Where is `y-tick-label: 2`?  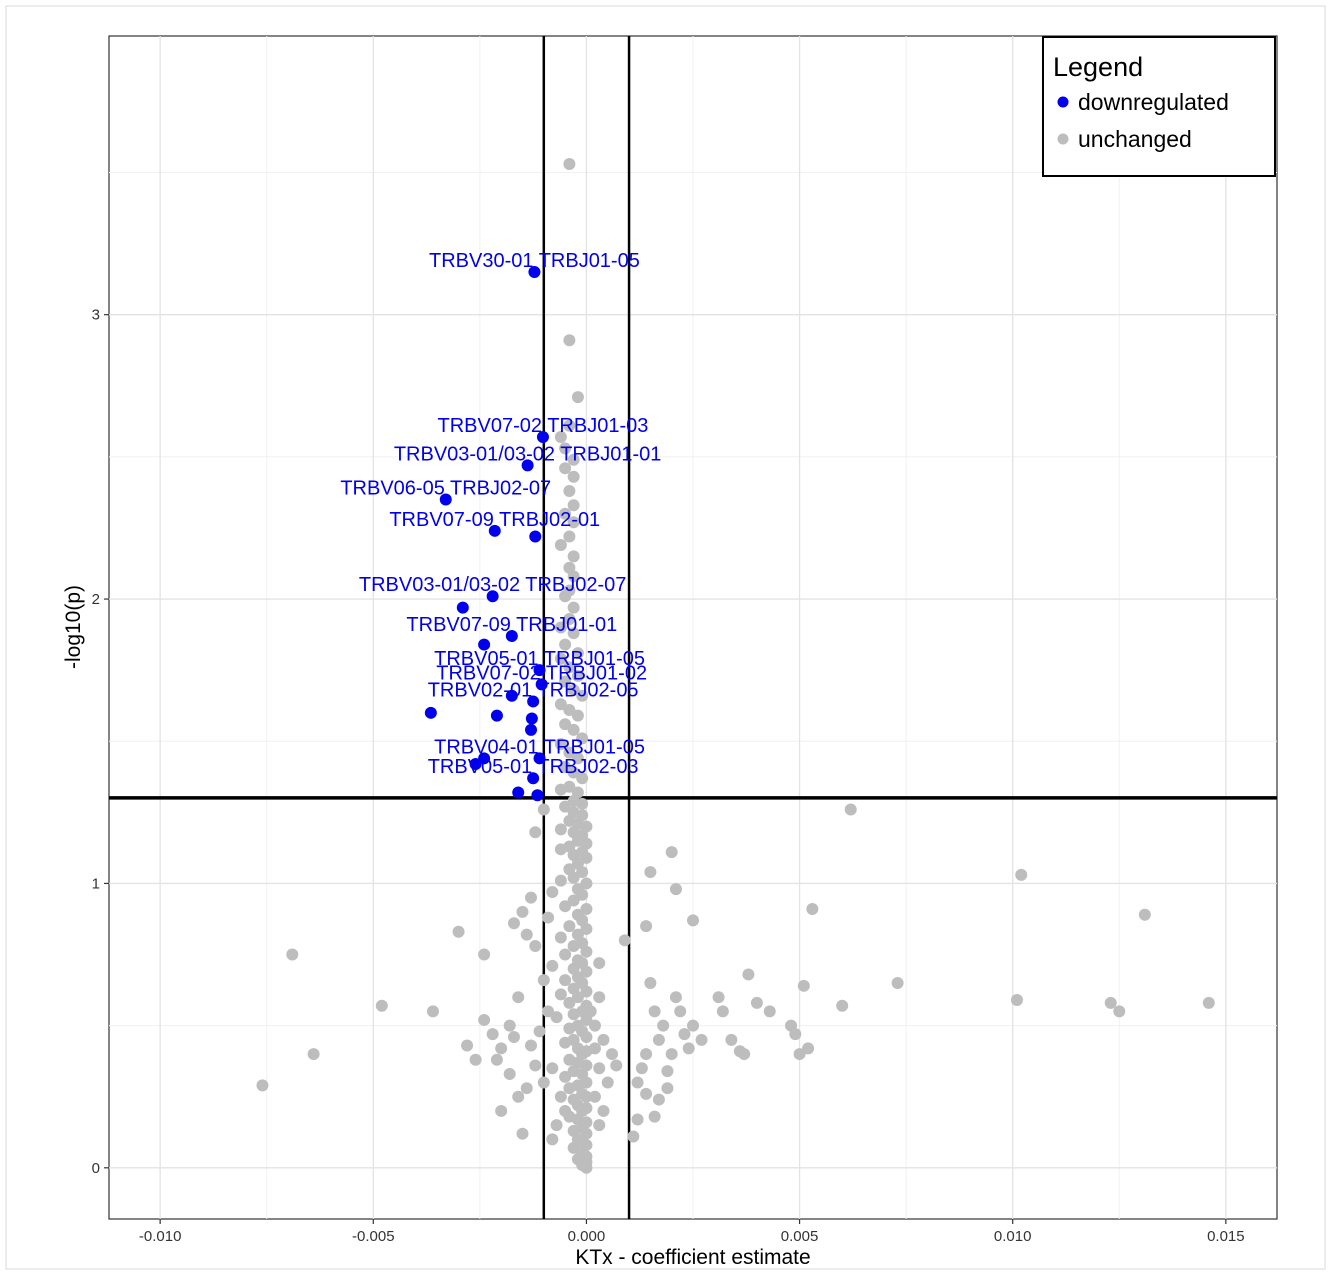
y-tick-label: 2 is located at coordinates (96, 599).